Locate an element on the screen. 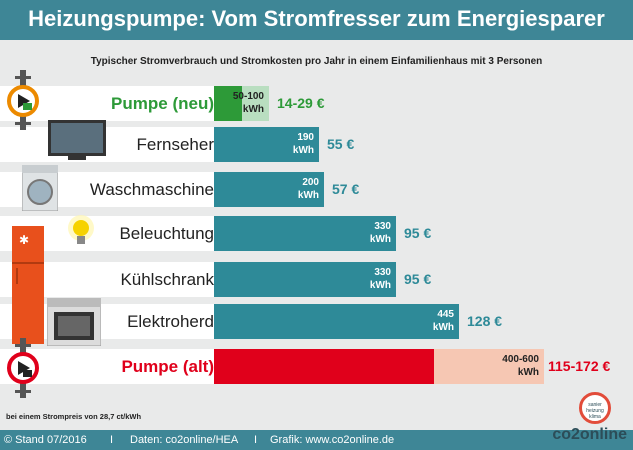  row-background is located at coordinates (107, 144).